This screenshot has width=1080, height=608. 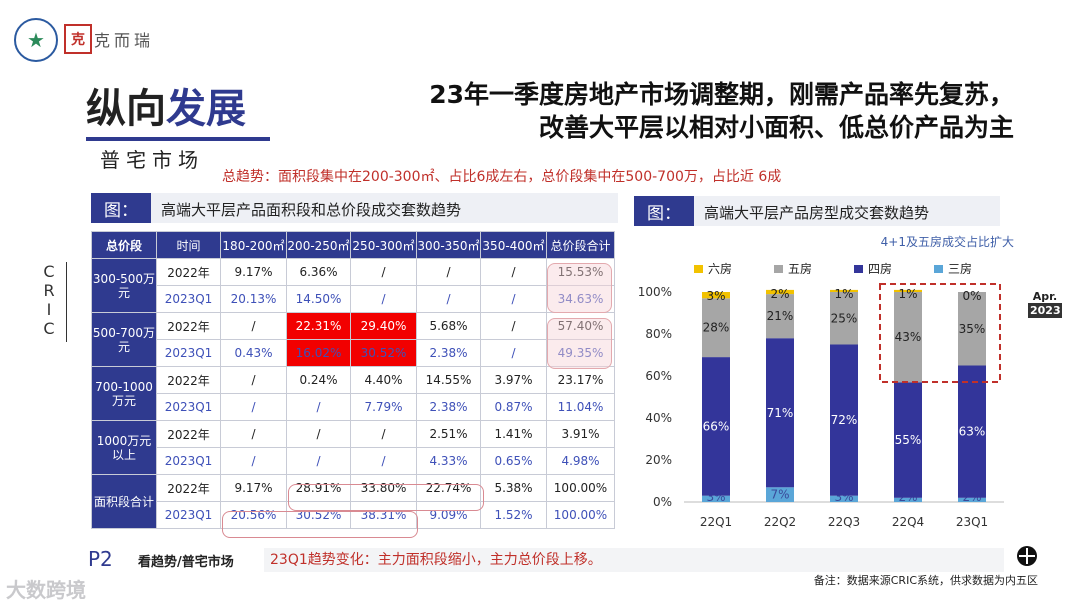 I want to click on table-value-cell: 3.91%, so click(x=580, y=434).